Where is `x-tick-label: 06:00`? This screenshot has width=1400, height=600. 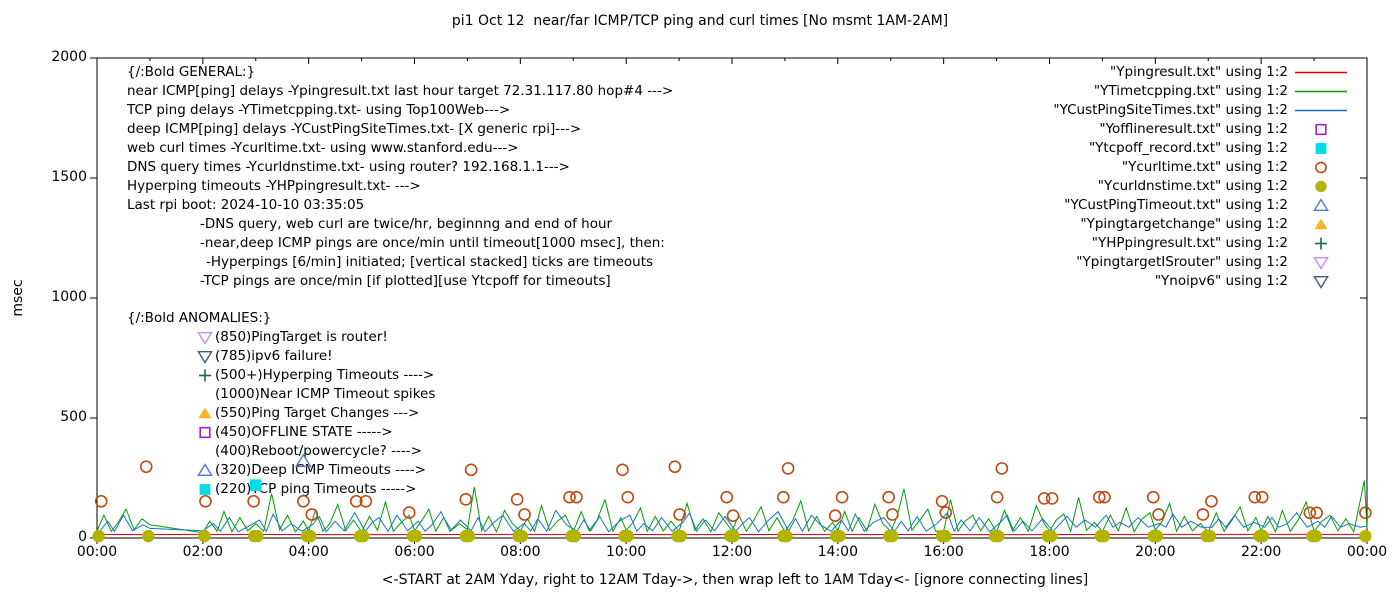 x-tick-label: 06:00 is located at coordinates (414, 552).